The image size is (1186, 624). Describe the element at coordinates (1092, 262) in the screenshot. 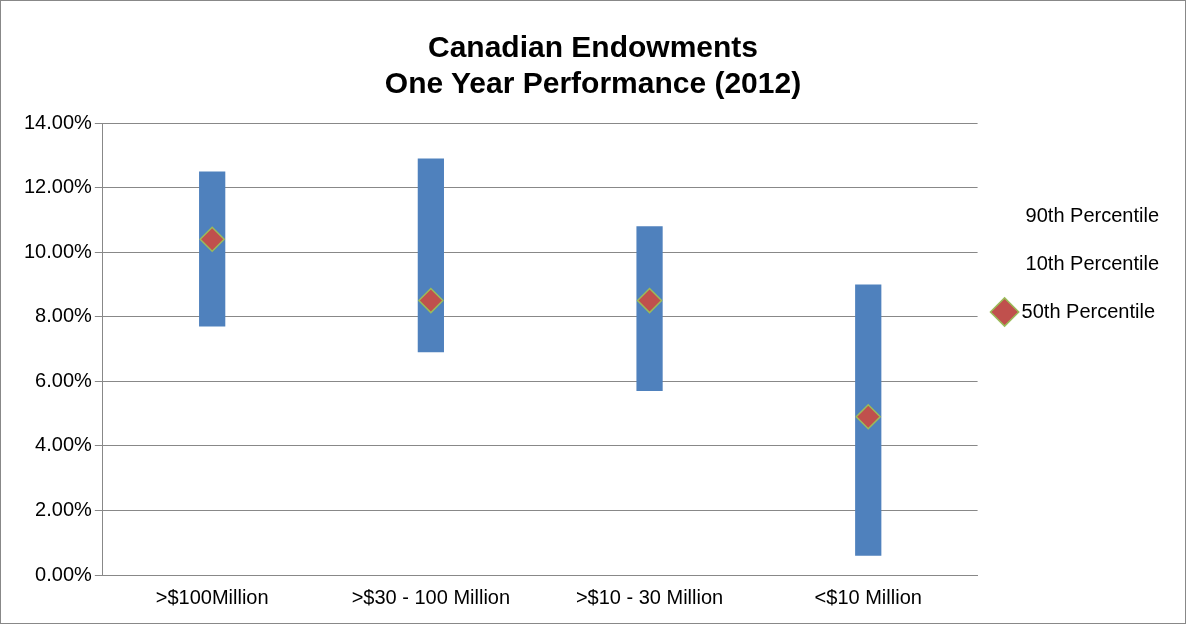

I see `text: 10th Percentile` at that location.